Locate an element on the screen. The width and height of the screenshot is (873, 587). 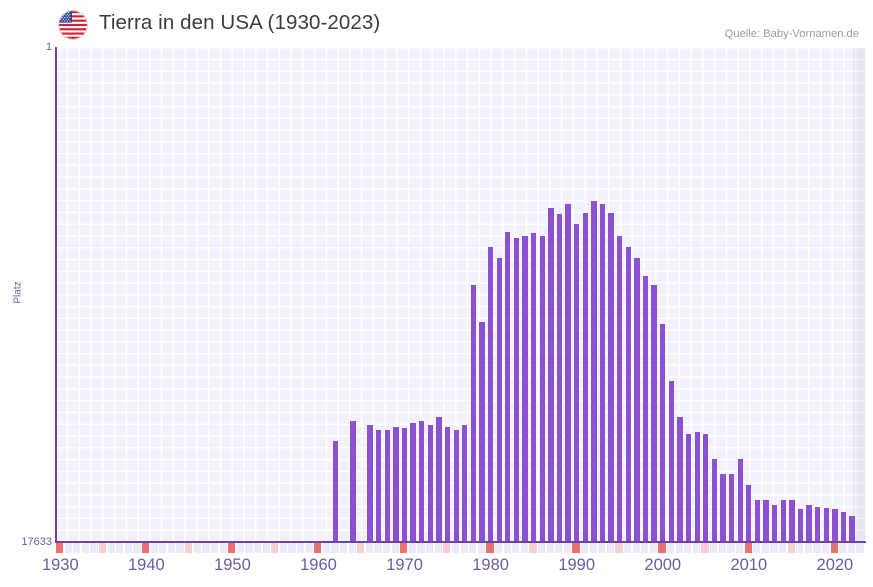
x-tick-label: 1980 is located at coordinates (490, 565).